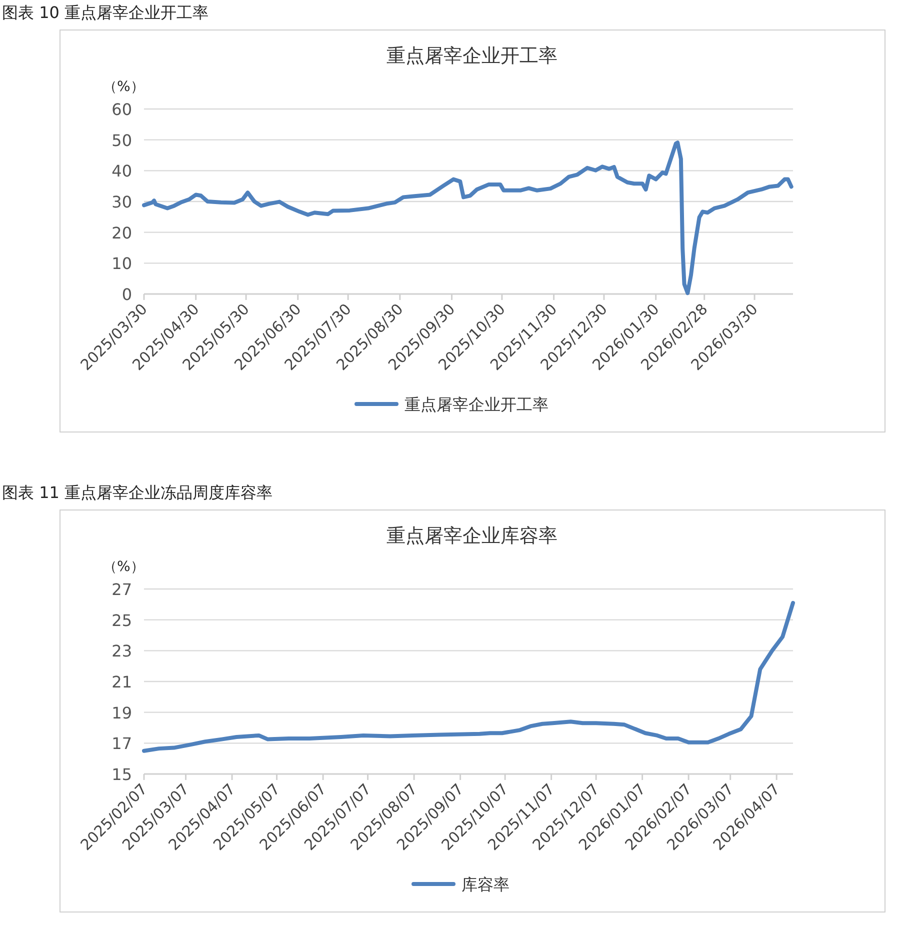 The image size is (904, 944). What do you see at coordinates (122, 682) in the screenshot?
I see `y-tick-label: 21` at bounding box center [122, 682].